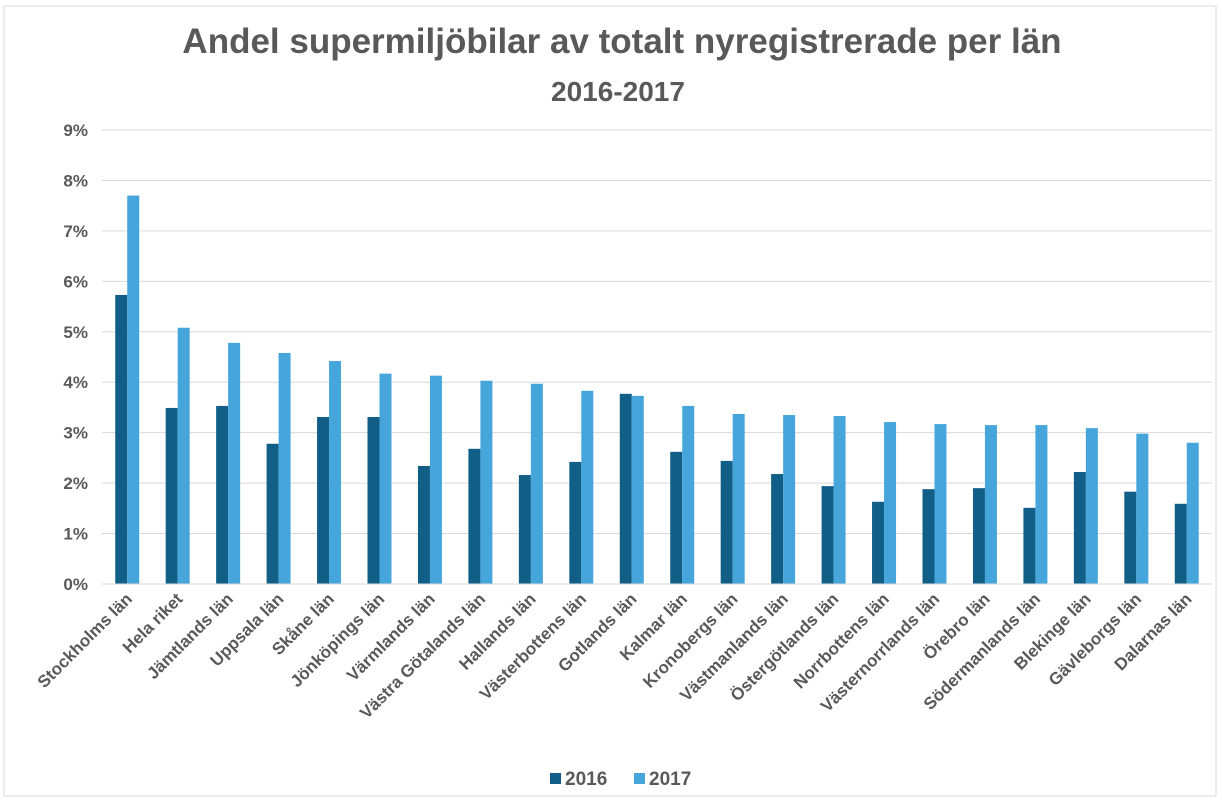 The image size is (1222, 802). What do you see at coordinates (75, 231) in the screenshot?
I see `y-tick-label: 7%` at bounding box center [75, 231].